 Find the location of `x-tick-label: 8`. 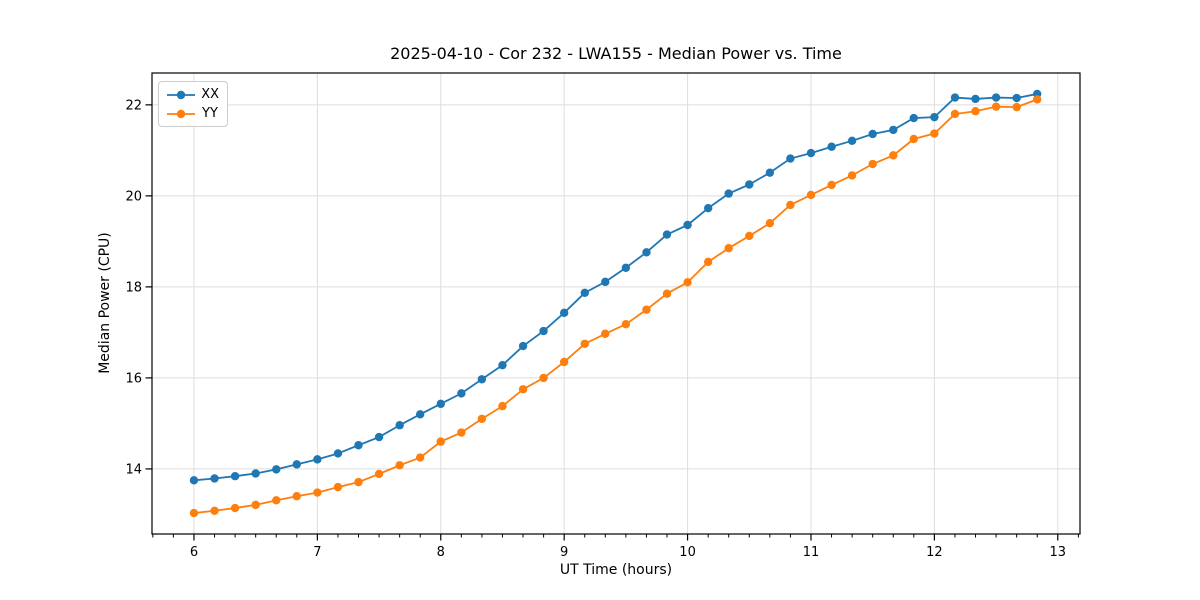

x-tick-label: 8 is located at coordinates (441, 552).